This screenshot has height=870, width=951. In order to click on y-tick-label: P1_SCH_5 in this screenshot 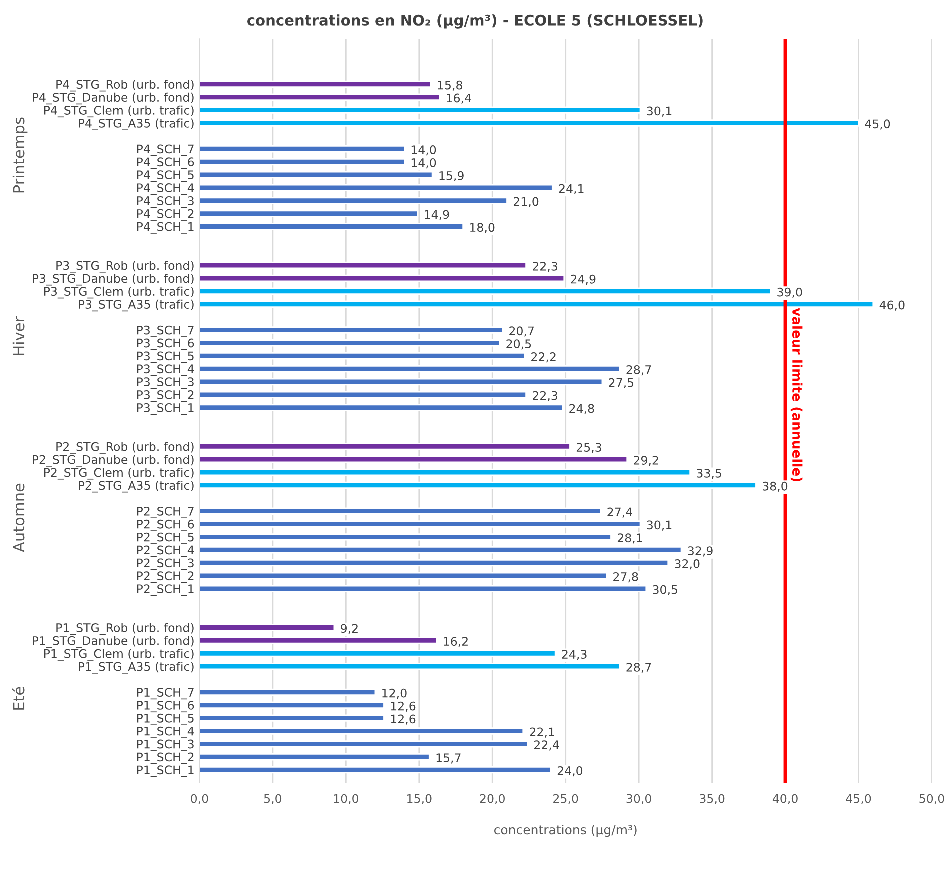, I will do `click(165, 720)`.